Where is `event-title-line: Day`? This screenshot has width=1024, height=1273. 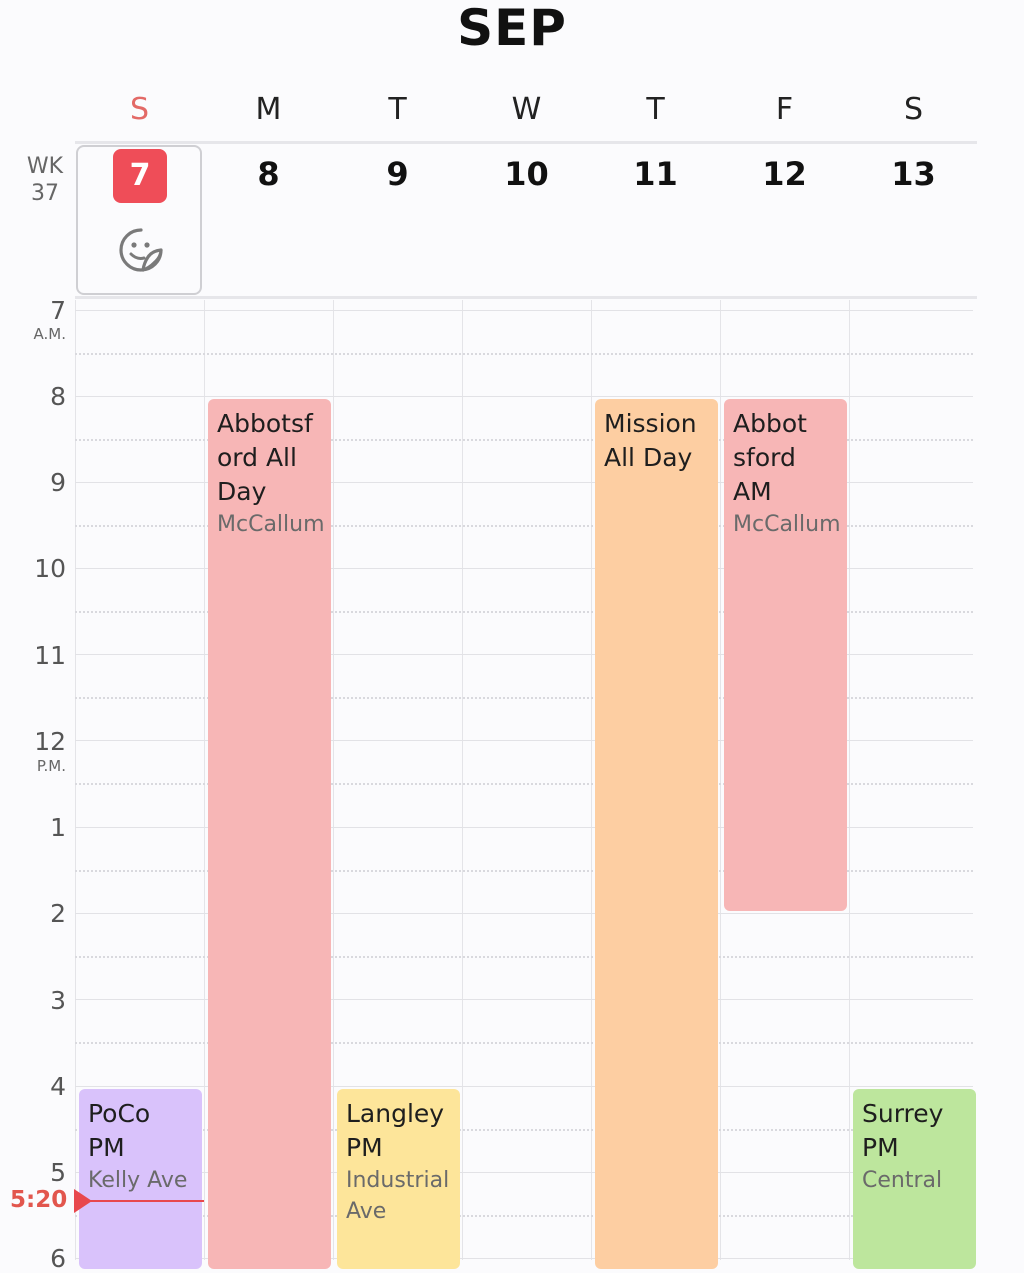 event-title-line: Day is located at coordinates (242, 491).